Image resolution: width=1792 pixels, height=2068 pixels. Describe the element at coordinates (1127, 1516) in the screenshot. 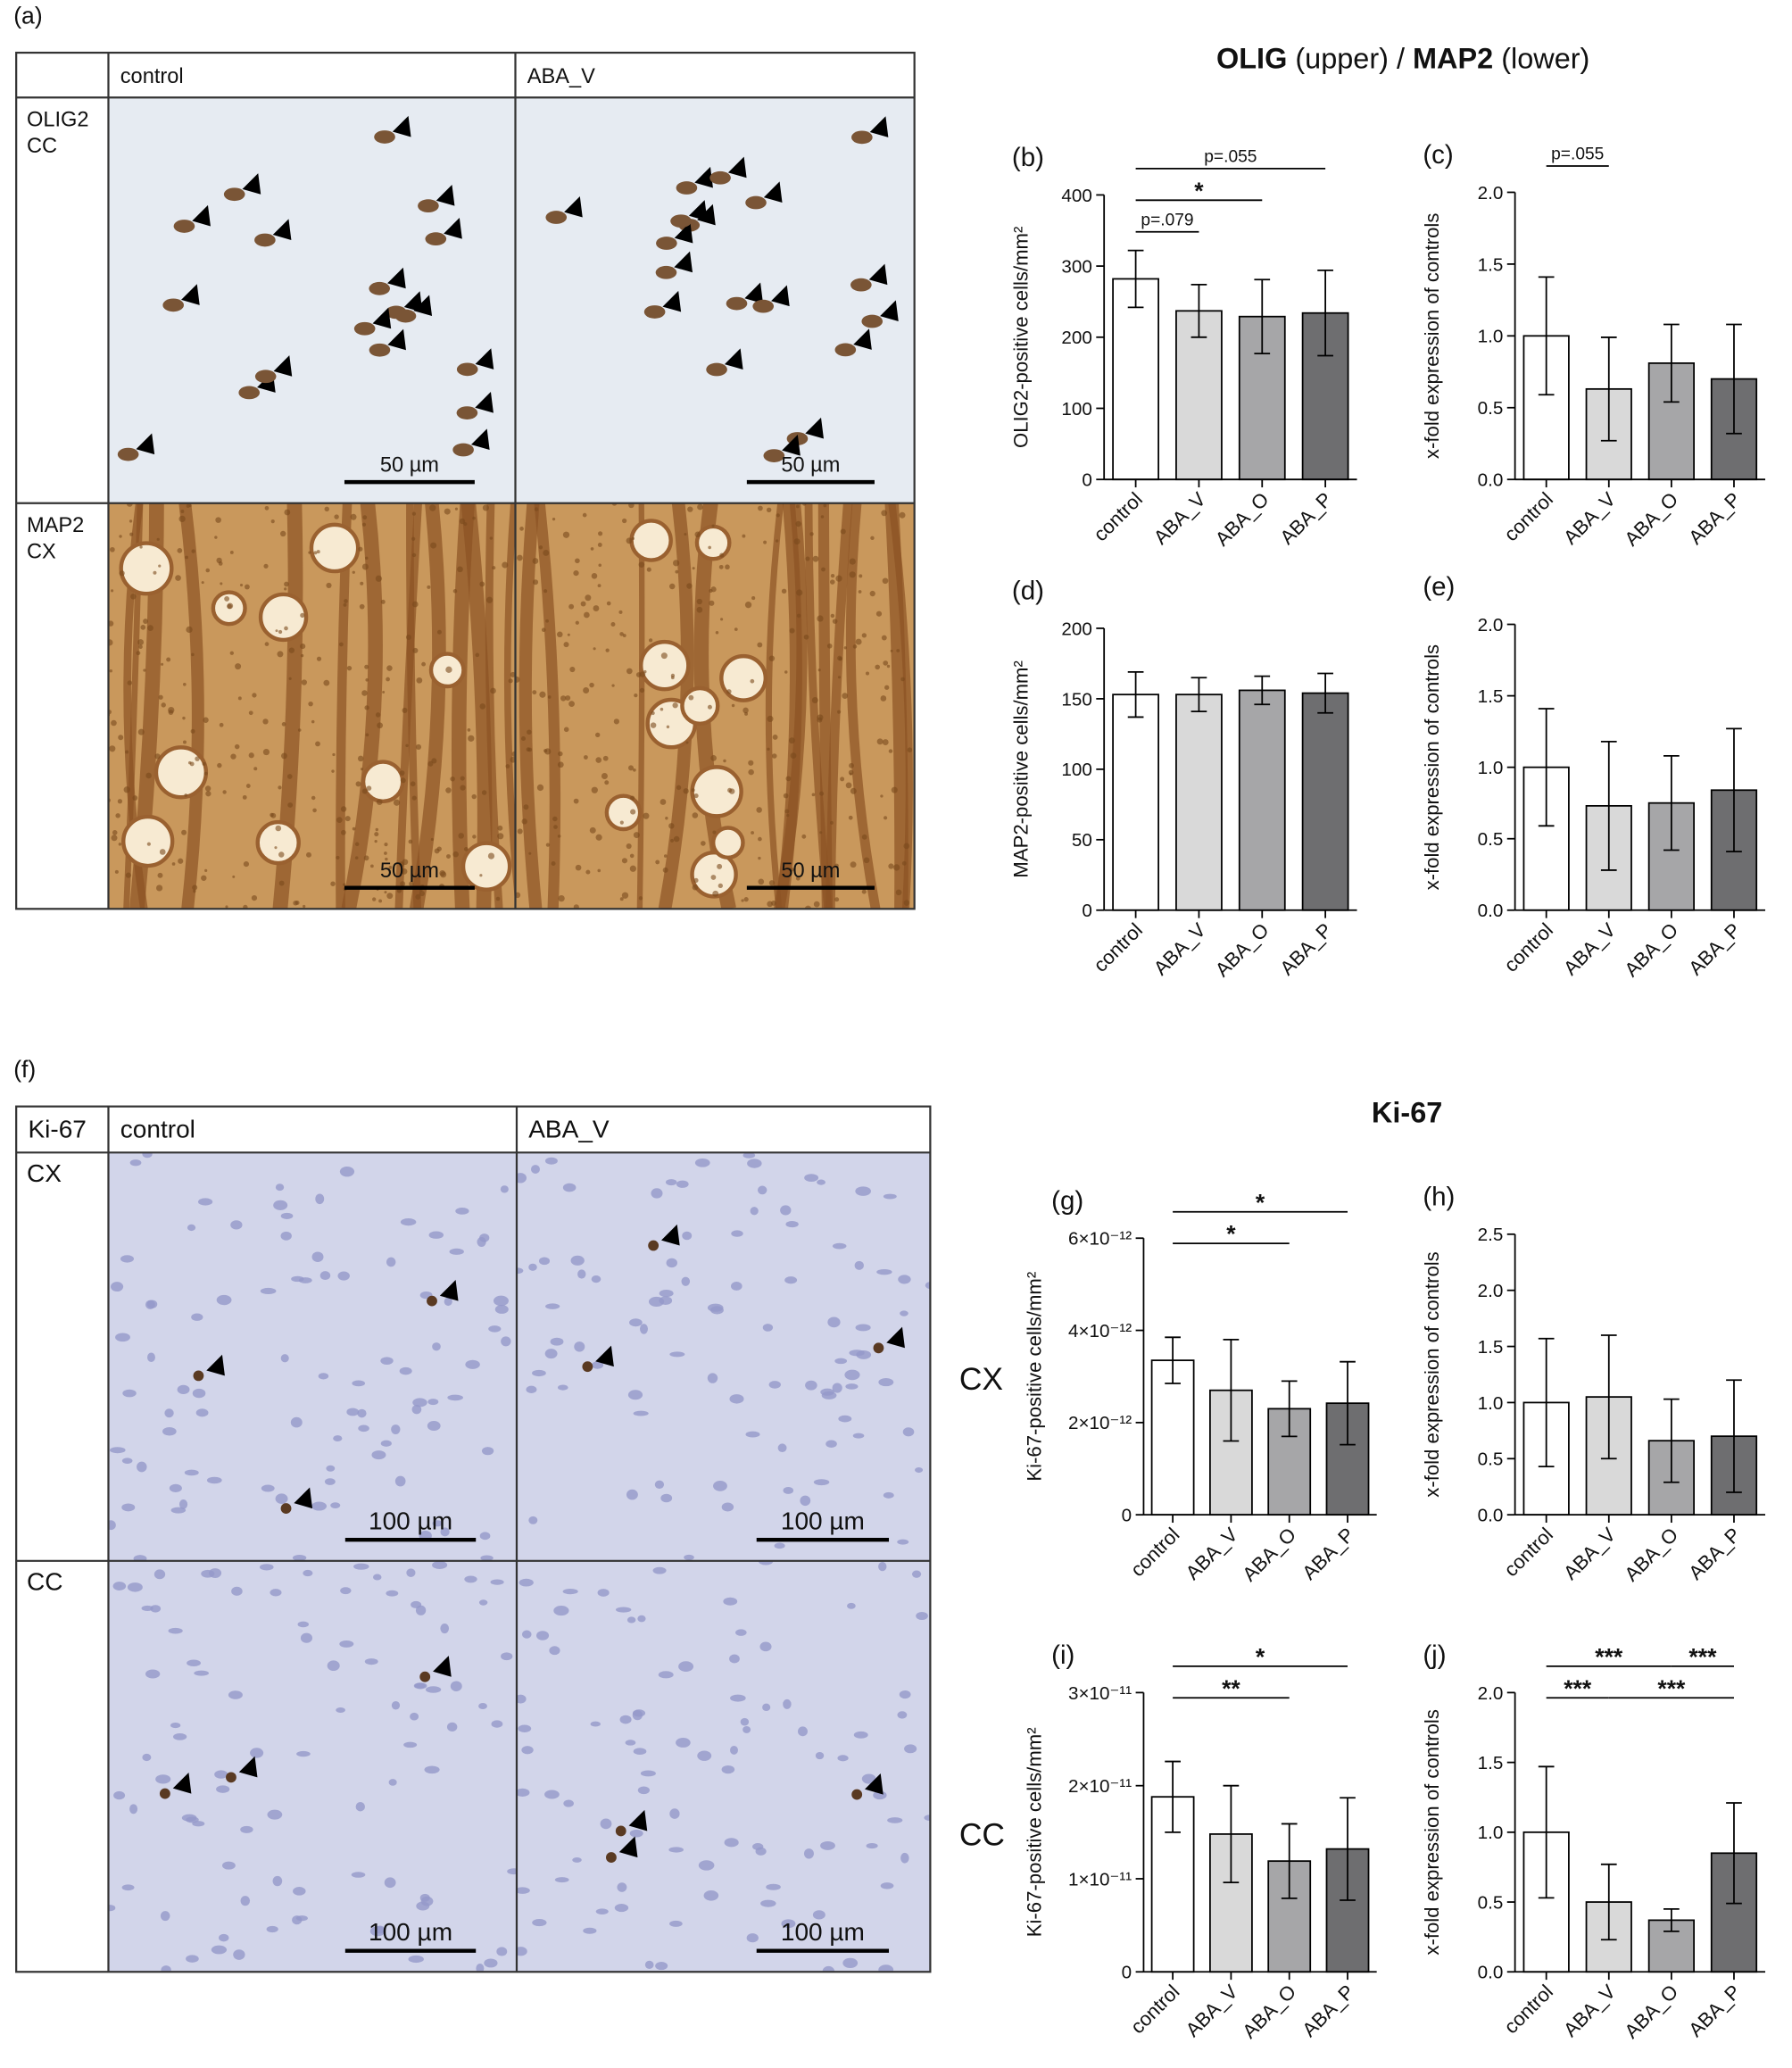

I see `y-tick-label: 0` at that location.